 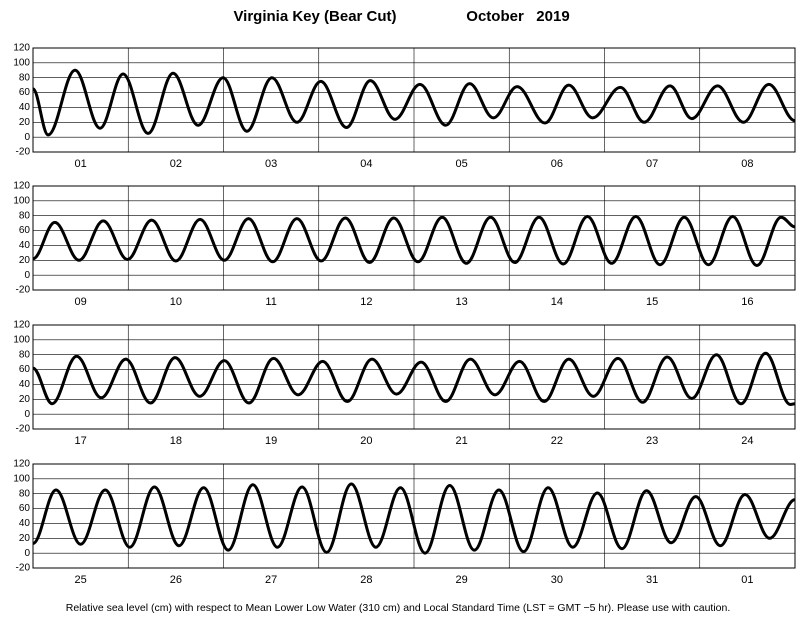 What do you see at coordinates (517, 16) in the screenshot?
I see `chart-date: October 2019` at bounding box center [517, 16].